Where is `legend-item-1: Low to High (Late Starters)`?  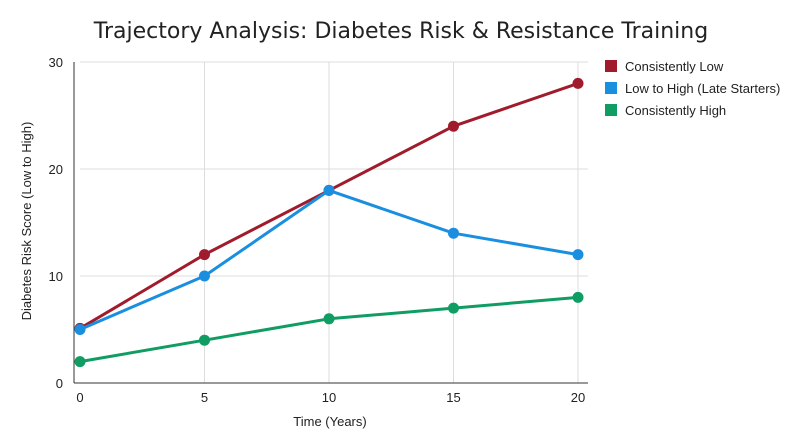
legend-item-1: Low to High (Late Starters) is located at coordinates (692, 88).